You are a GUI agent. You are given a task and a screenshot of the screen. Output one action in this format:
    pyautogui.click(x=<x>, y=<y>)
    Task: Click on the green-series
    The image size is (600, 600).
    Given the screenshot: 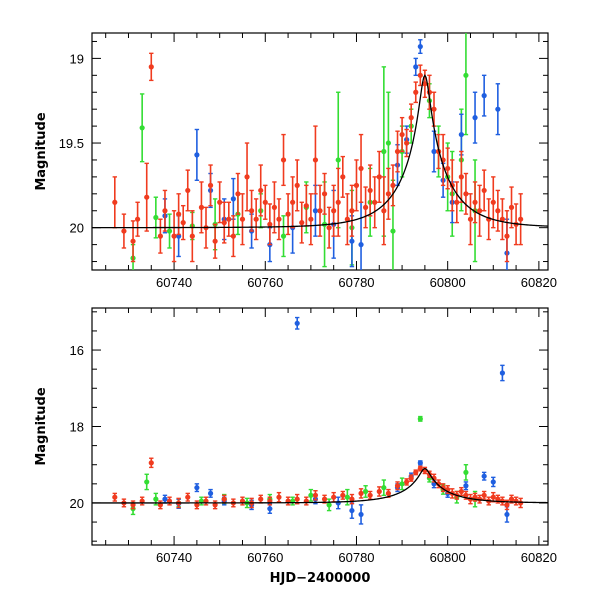 What is the action you would take?
    pyautogui.click(x=304, y=465)
    